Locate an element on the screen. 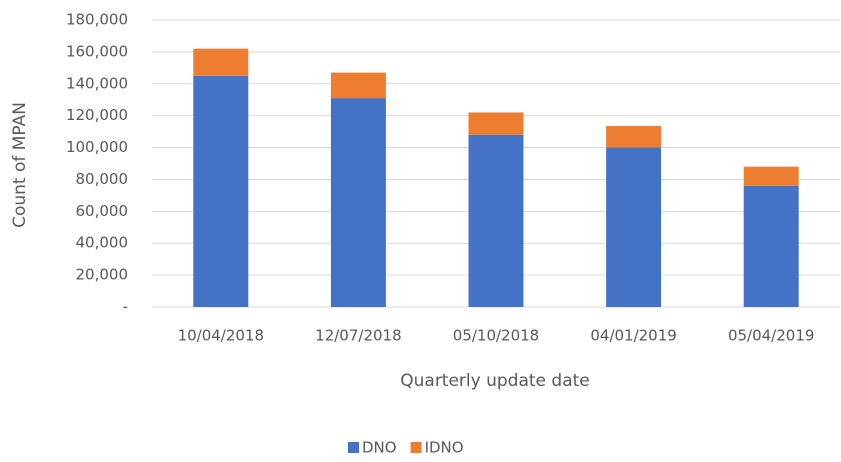 This screenshot has width=841, height=462. y-tick-label: 140,000 is located at coordinates (97, 83).